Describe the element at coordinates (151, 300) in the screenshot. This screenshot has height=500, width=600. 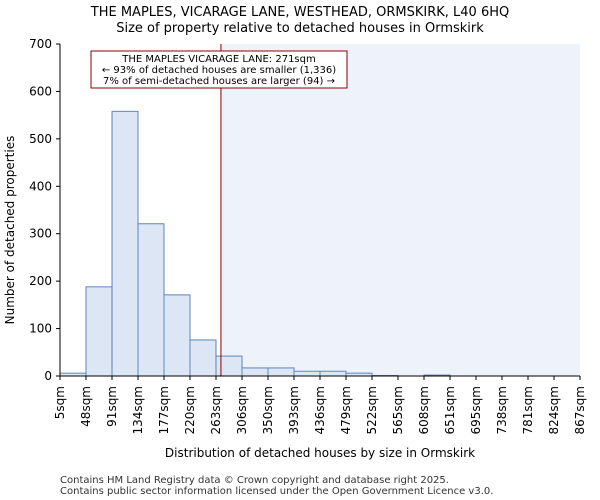
I see `bar-134sqm` at that location.